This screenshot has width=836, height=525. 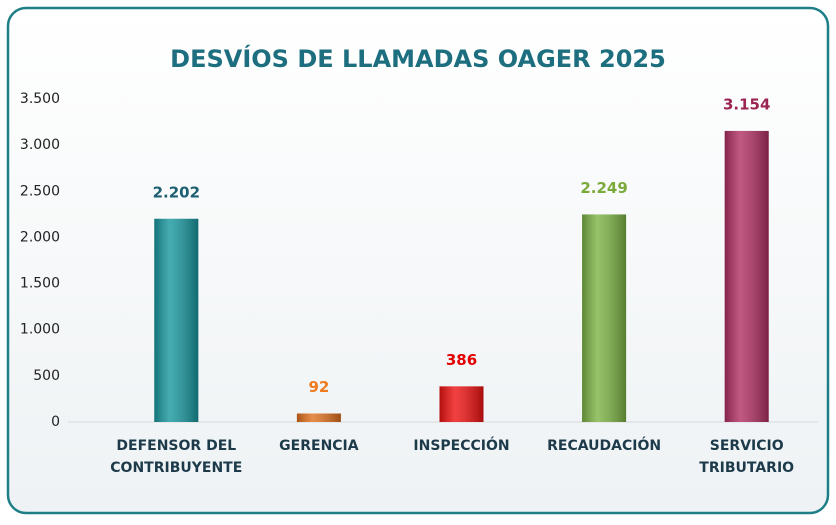 What do you see at coordinates (40, 145) in the screenshot?
I see `y-tick-label: 3.000` at bounding box center [40, 145].